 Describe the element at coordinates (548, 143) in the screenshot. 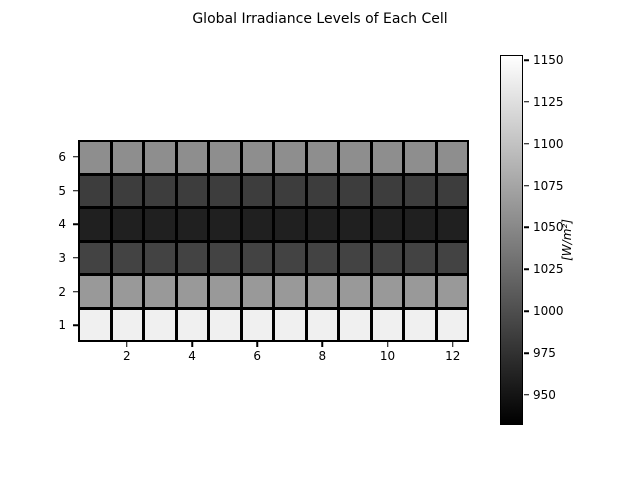

I see `colorbar-tick-label: 1100` at that location.